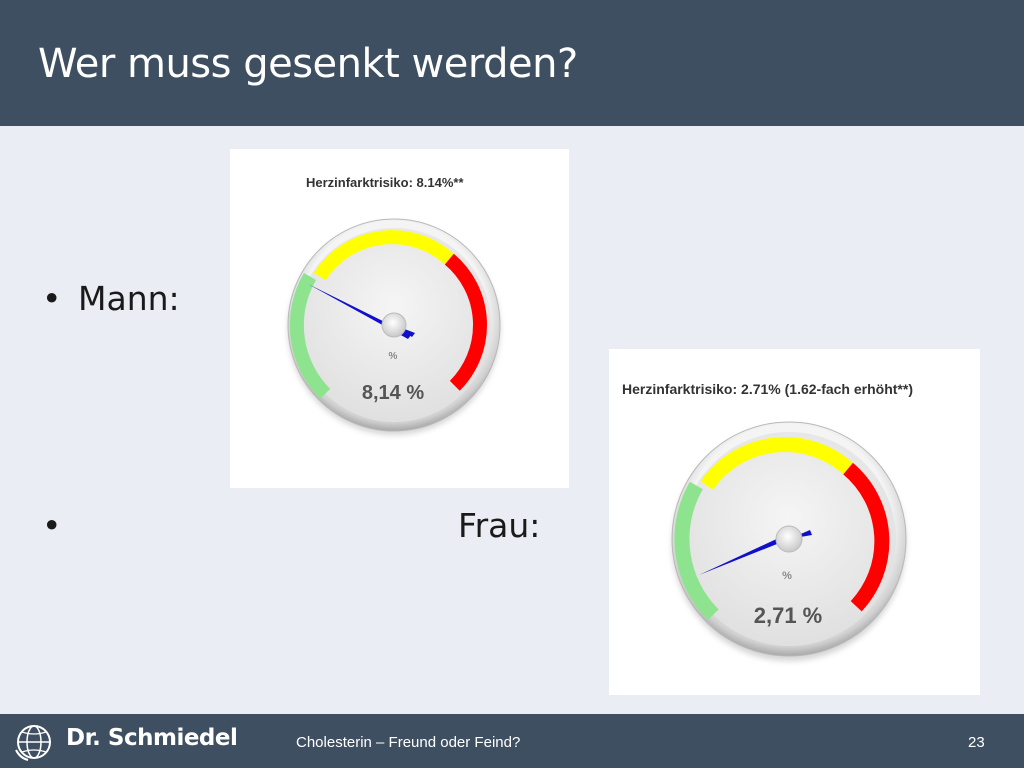  What do you see at coordinates (308, 64) in the screenshot?
I see `slide-title: Wer muss gesenkt werden?` at bounding box center [308, 64].